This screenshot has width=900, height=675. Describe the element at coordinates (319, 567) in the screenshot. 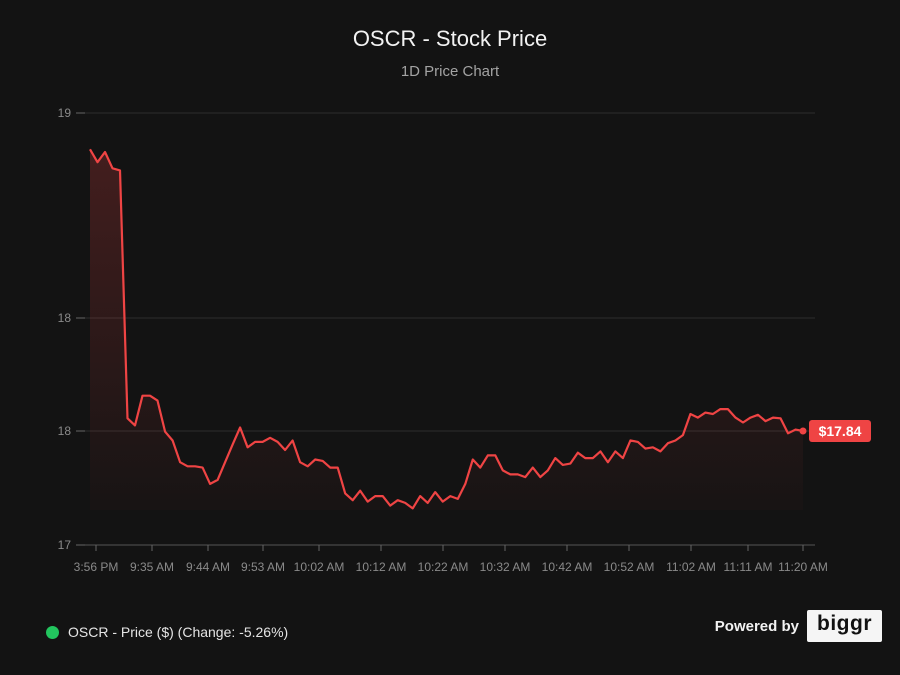

I see `x-tick-label: 10:02 AM` at that location.